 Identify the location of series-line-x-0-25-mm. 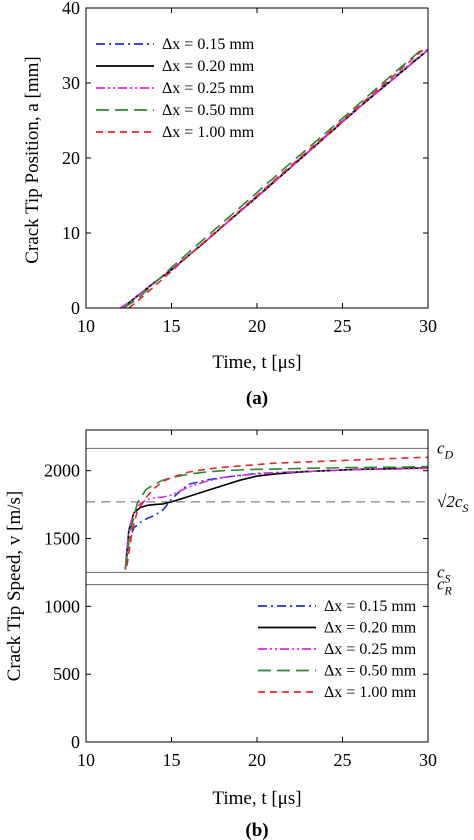
(276, 518).